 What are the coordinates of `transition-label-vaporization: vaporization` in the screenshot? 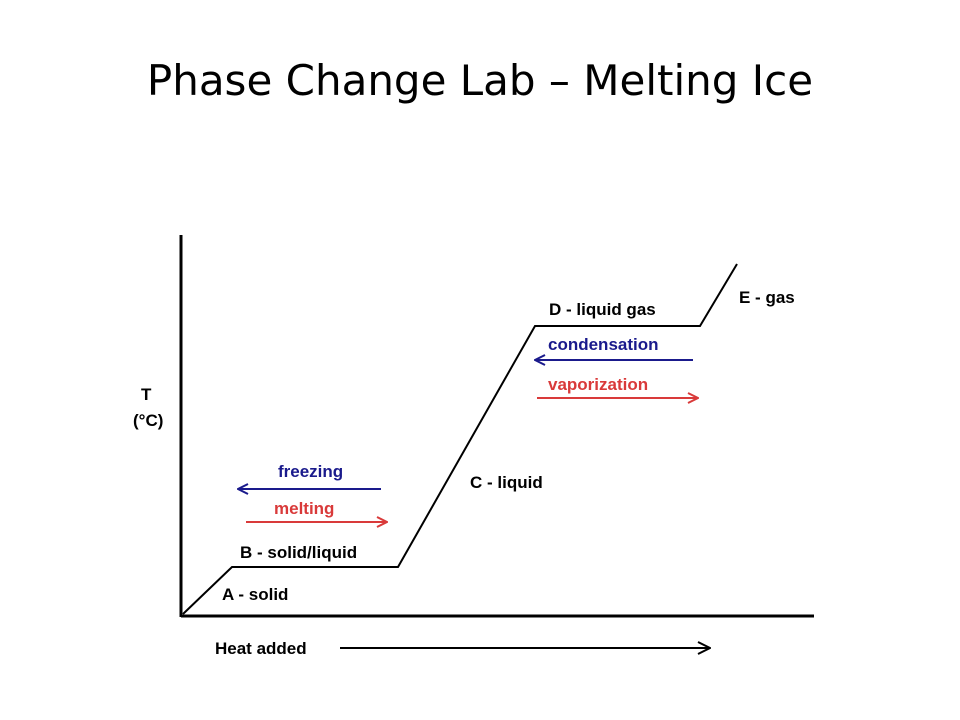 It's located at (598, 384).